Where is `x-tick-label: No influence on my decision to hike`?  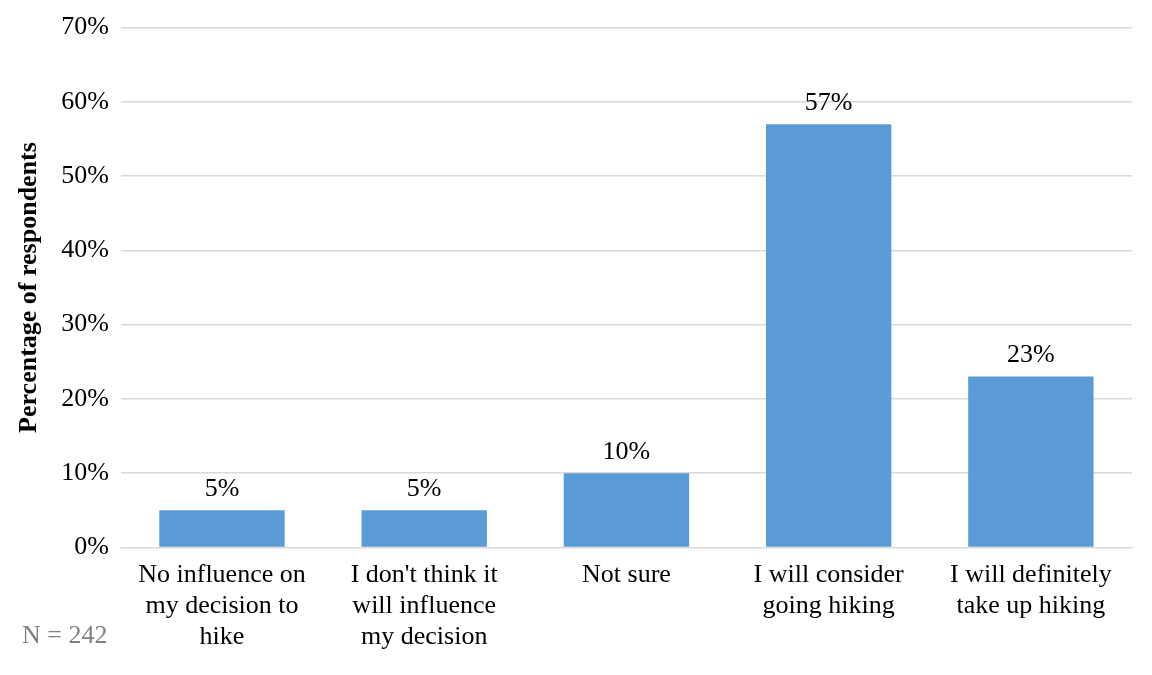
x-tick-label: No influence on my decision to hike is located at coordinates (222, 604).